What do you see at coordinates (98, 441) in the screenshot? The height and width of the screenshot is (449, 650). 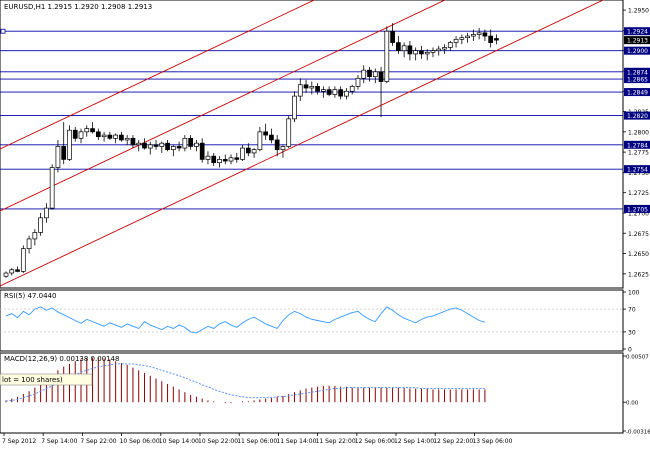 I see `time-tick-label: 7 Sep 22:00` at bounding box center [98, 441].